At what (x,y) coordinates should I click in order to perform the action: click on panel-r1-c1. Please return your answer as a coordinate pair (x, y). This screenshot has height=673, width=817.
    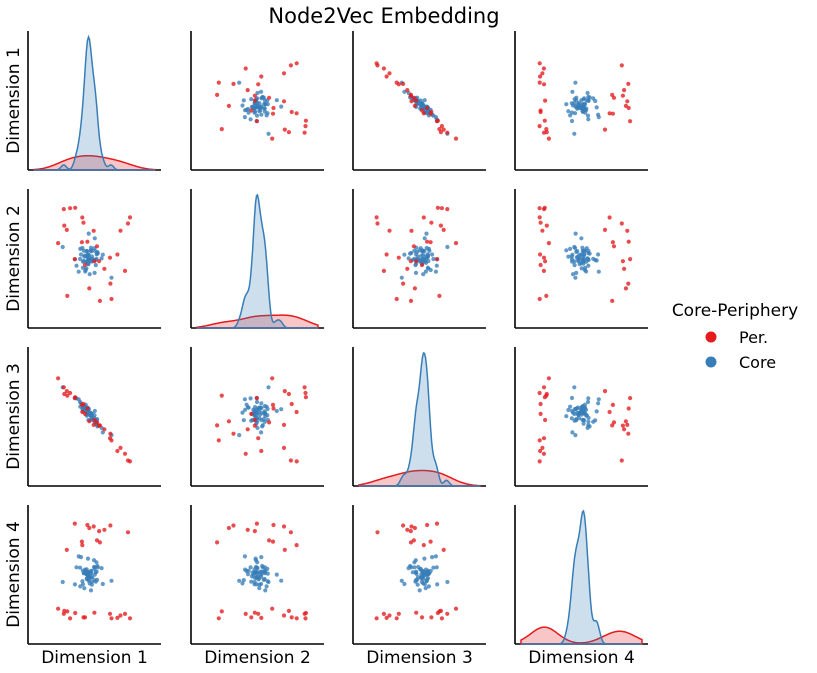
    Looking at the image, I should click on (94, 101).